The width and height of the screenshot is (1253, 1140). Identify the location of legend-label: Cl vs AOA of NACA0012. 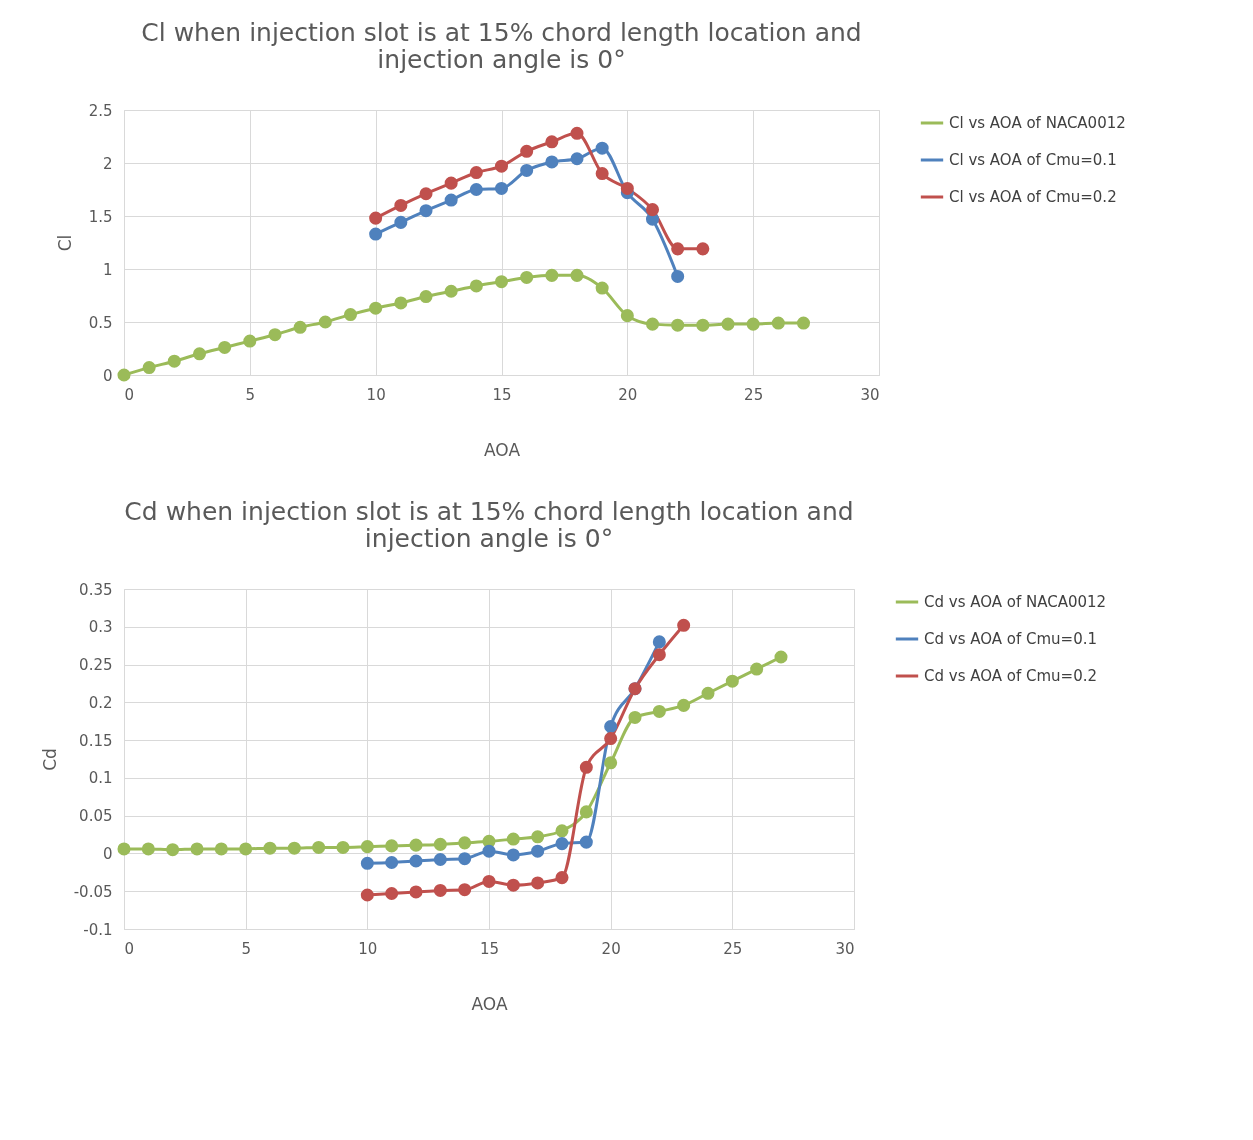
(1037, 123).